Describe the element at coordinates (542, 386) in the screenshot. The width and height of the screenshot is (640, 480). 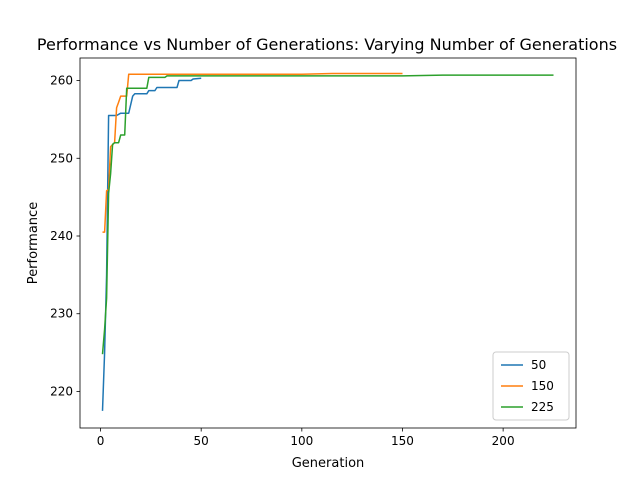
I see `legend-label-150: 150` at that location.